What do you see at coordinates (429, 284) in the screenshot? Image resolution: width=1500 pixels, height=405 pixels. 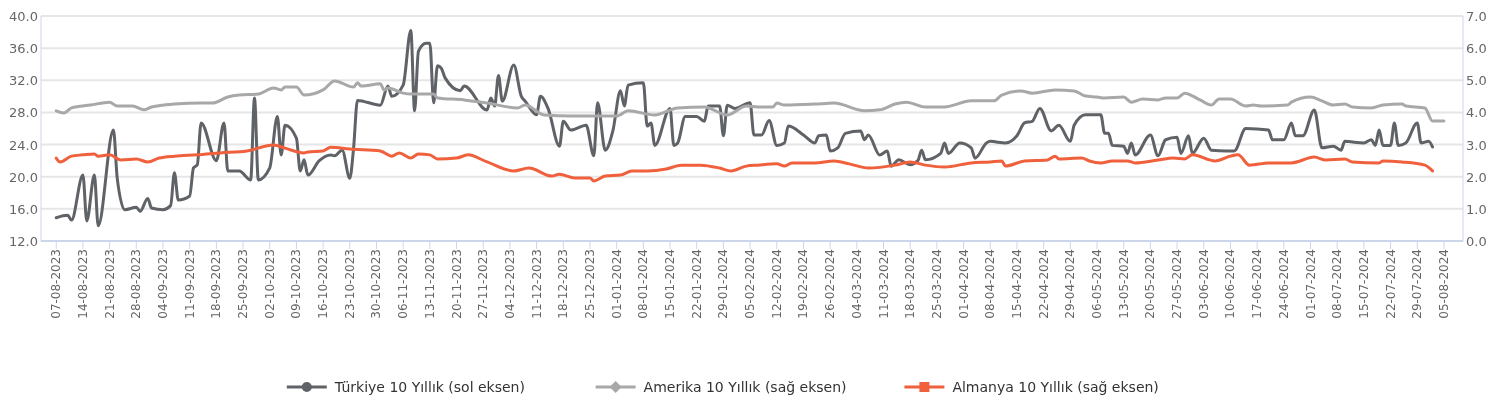 I see `x-tick-label: 13-11-2023` at bounding box center [429, 284].